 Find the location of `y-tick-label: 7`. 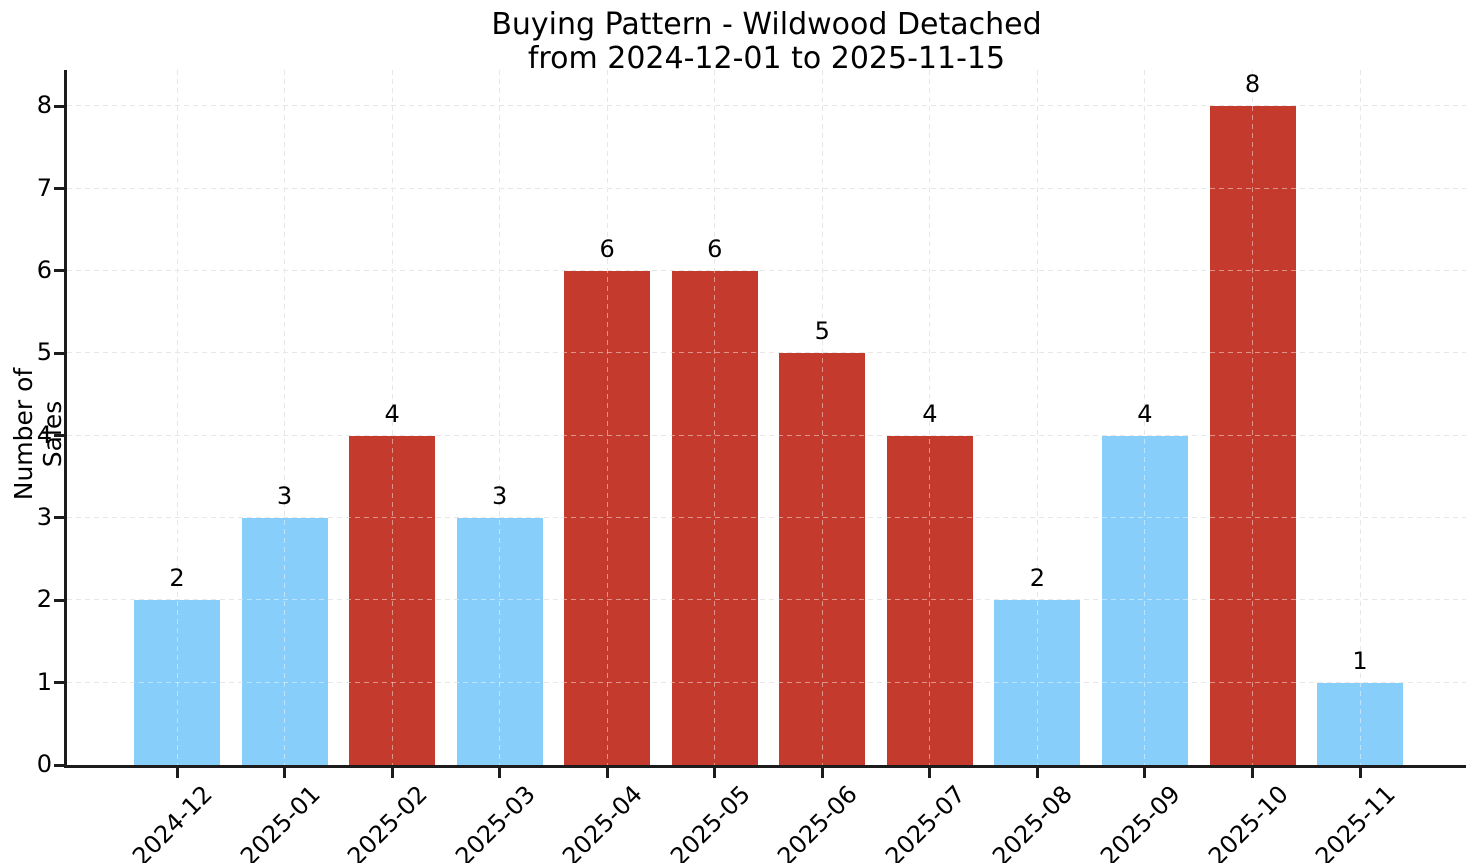

y-tick-label: 7 is located at coordinates (44, 187).